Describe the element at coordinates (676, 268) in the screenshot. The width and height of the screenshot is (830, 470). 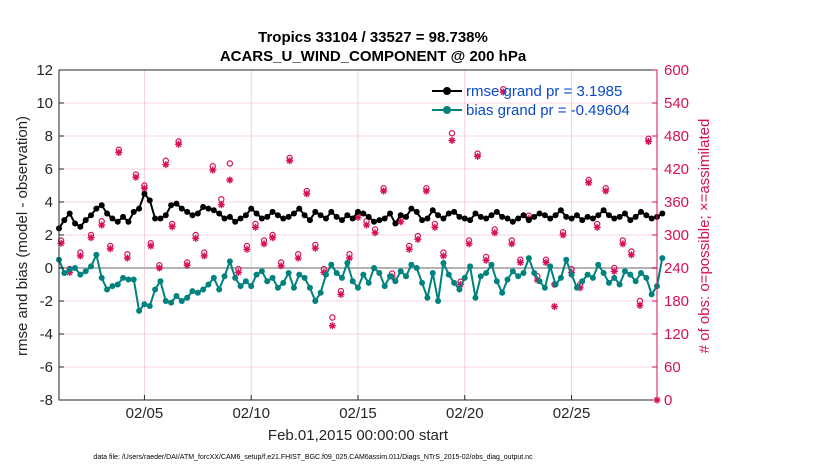
I see `right-tick-label: 240` at that location.